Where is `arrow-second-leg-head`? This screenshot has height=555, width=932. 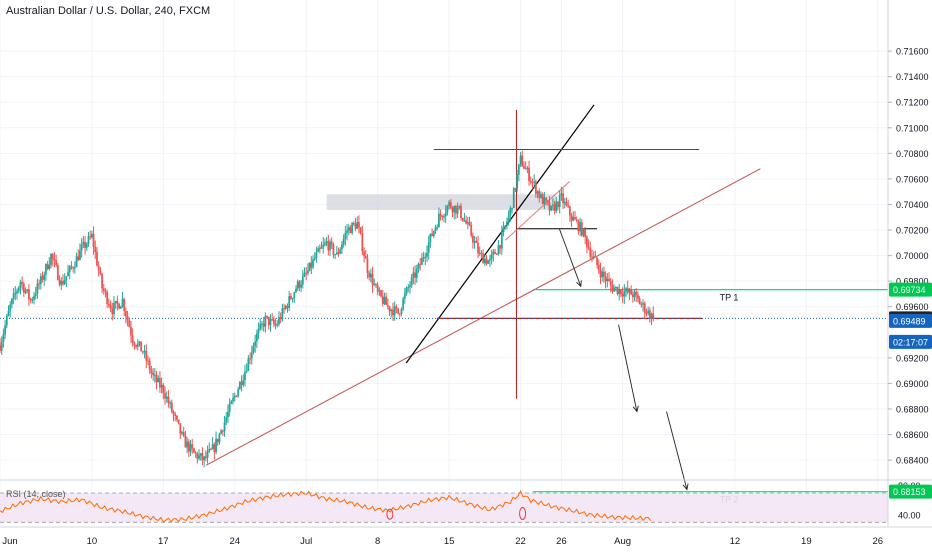
arrow-second-leg-head is located at coordinates (635, 409).